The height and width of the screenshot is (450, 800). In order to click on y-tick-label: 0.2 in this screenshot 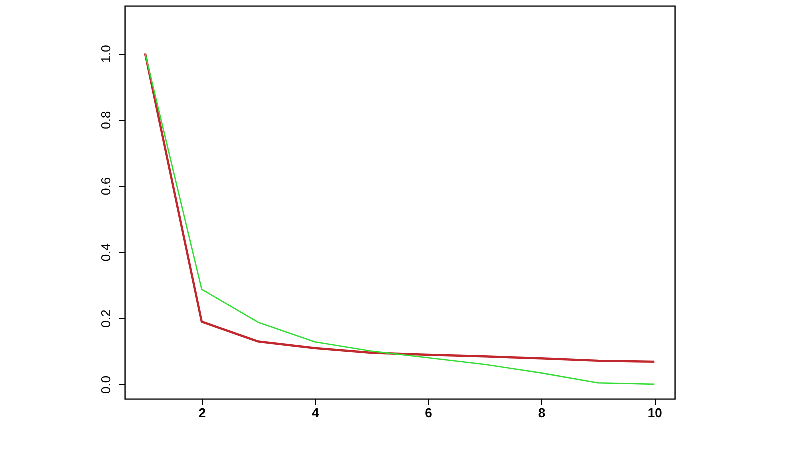, I will do `click(106, 319)`.